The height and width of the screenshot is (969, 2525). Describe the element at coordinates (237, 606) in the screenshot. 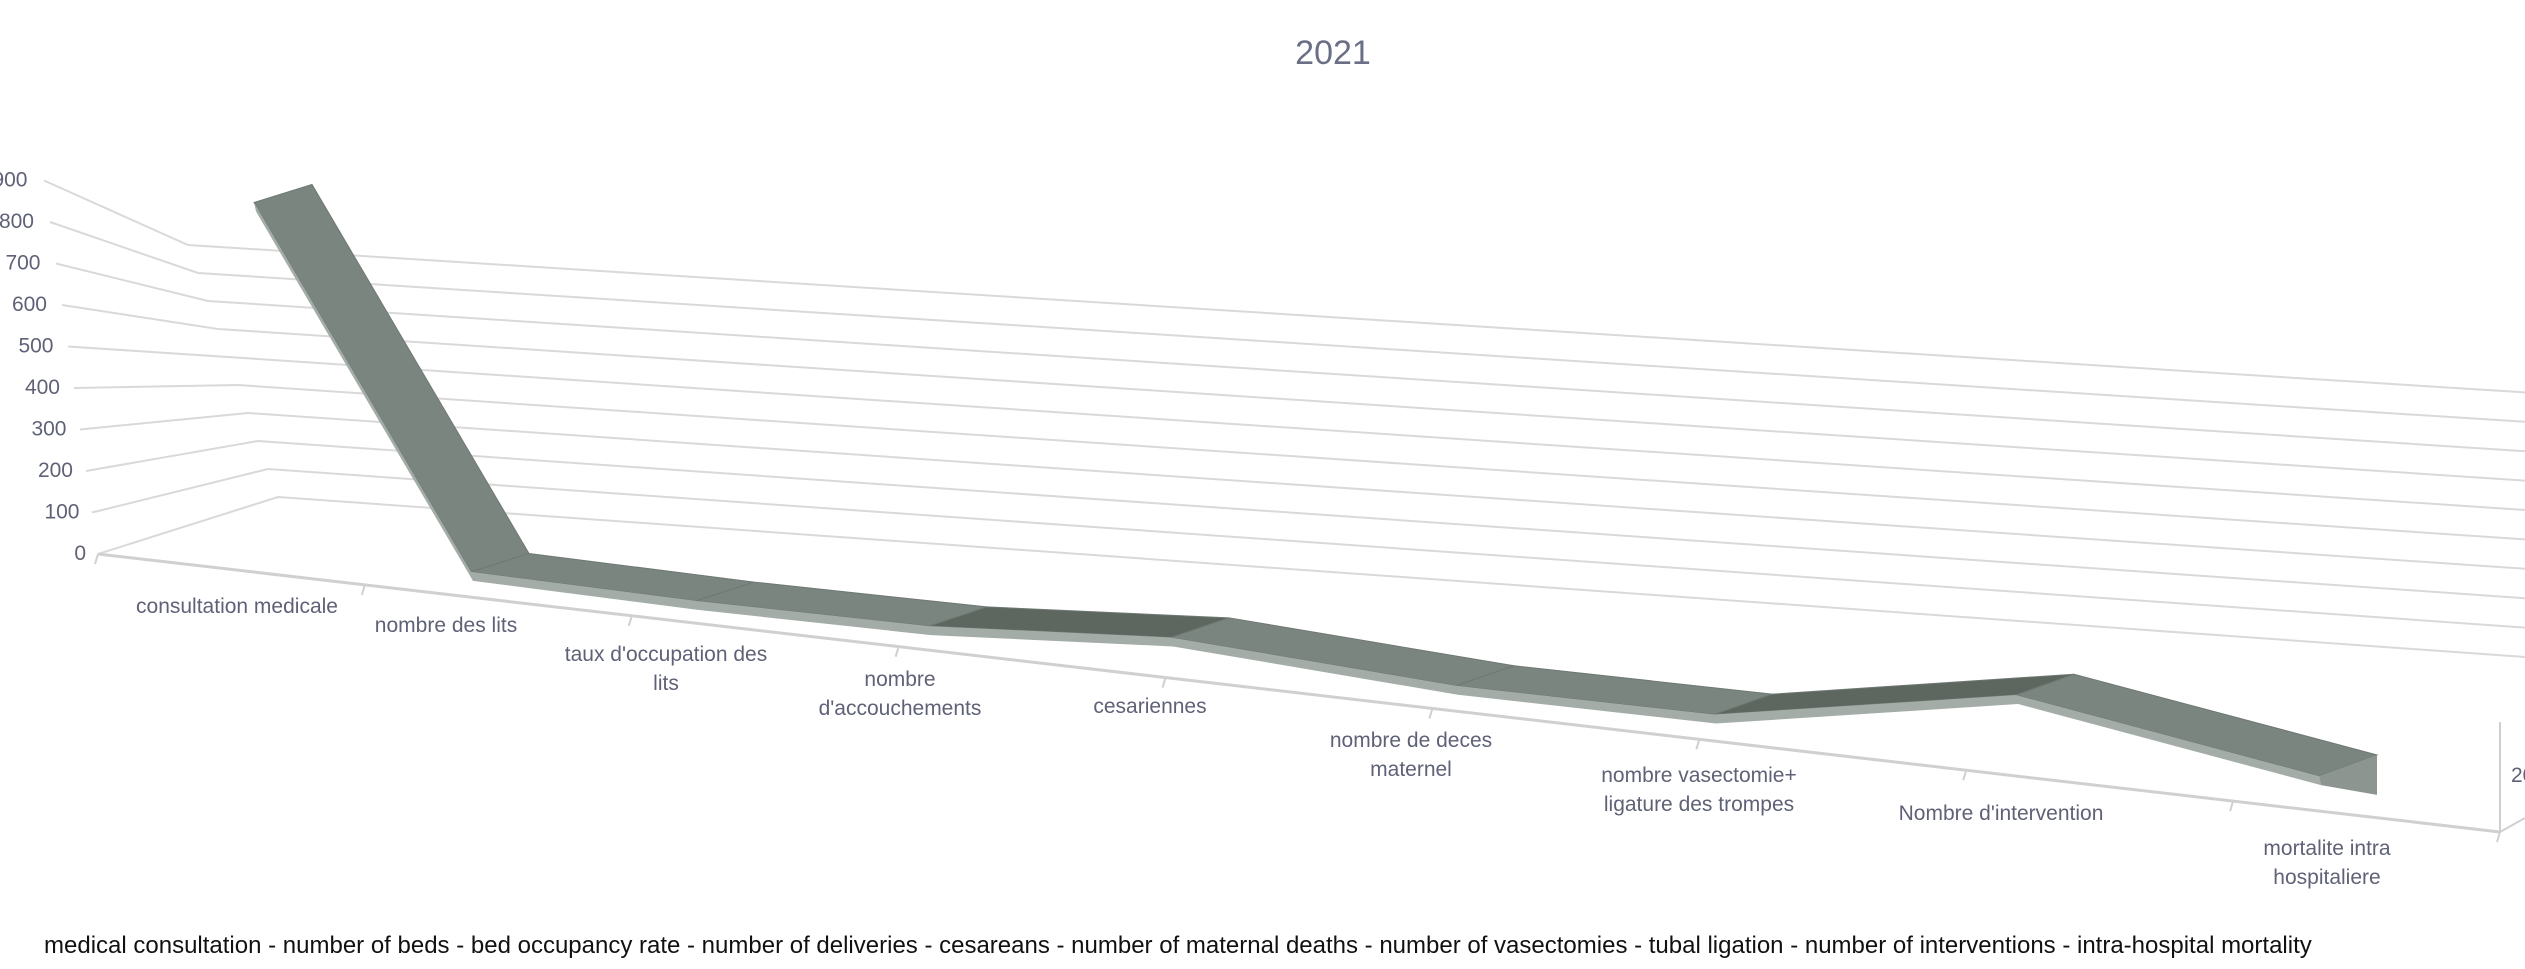

I see `x-category-label: consultation medicale` at that location.